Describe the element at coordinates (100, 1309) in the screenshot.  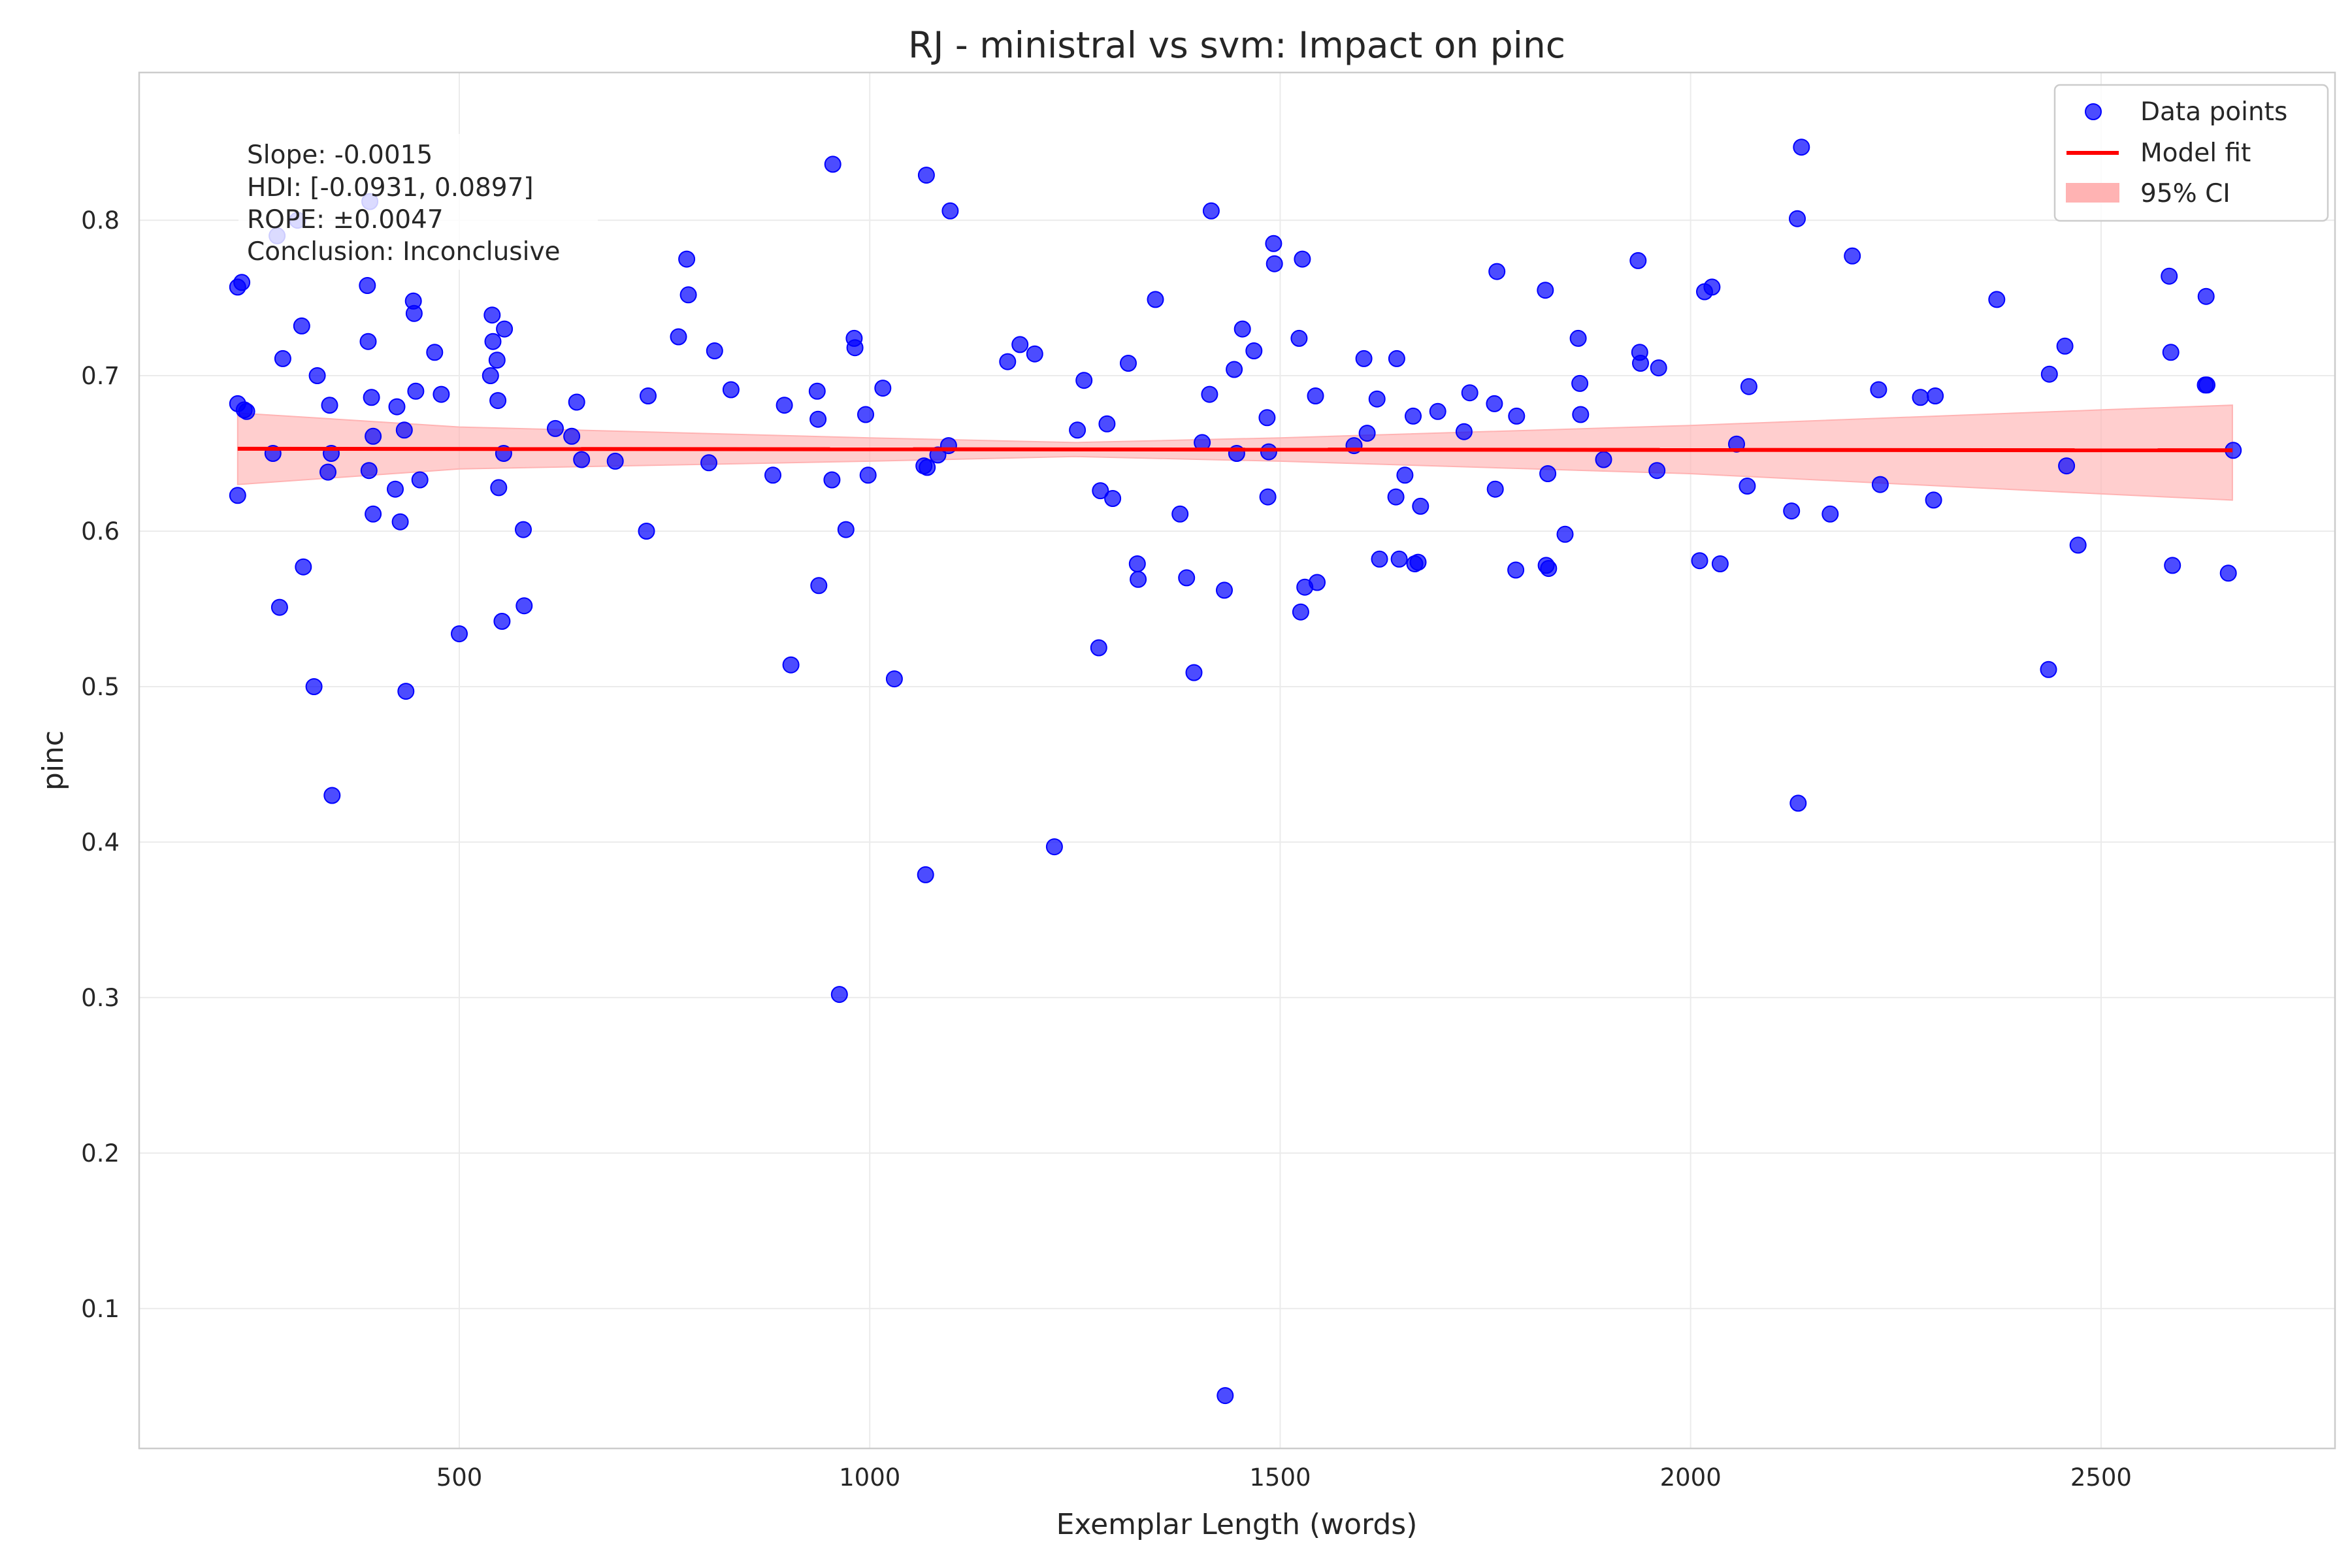
I see `y-tick-label: 0.1` at that location.